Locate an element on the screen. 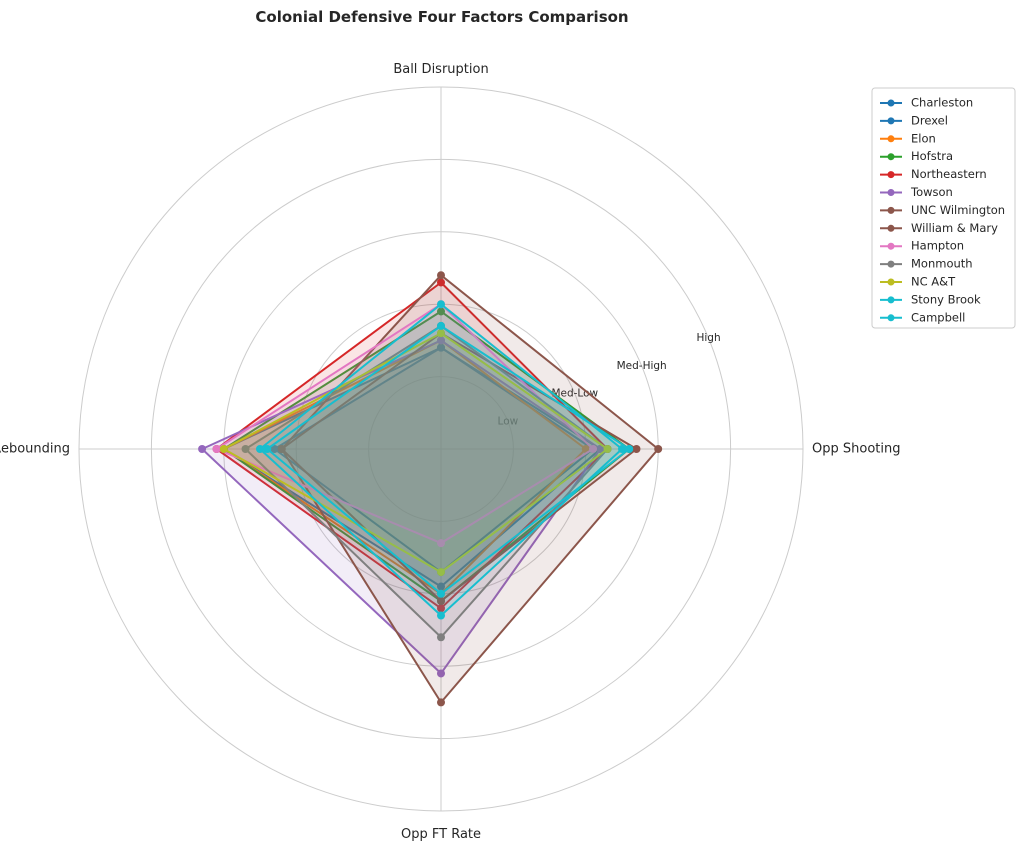 This screenshot has width=1024, height=844. legend-item: Charleston is located at coordinates (926, 103).